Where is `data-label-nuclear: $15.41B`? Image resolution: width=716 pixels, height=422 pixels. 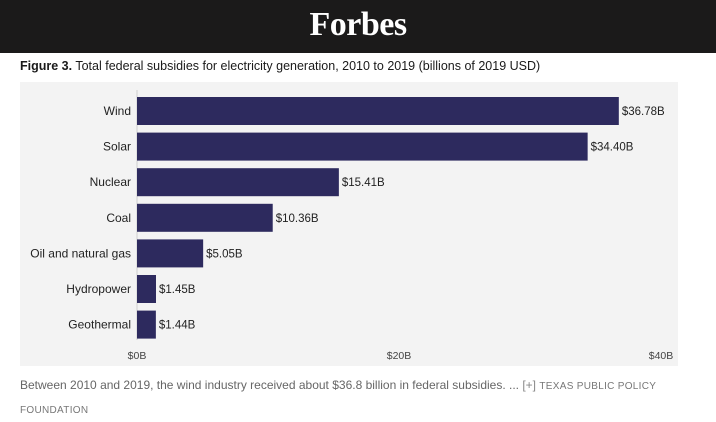 data-label-nuclear: $15.41B is located at coordinates (363, 183).